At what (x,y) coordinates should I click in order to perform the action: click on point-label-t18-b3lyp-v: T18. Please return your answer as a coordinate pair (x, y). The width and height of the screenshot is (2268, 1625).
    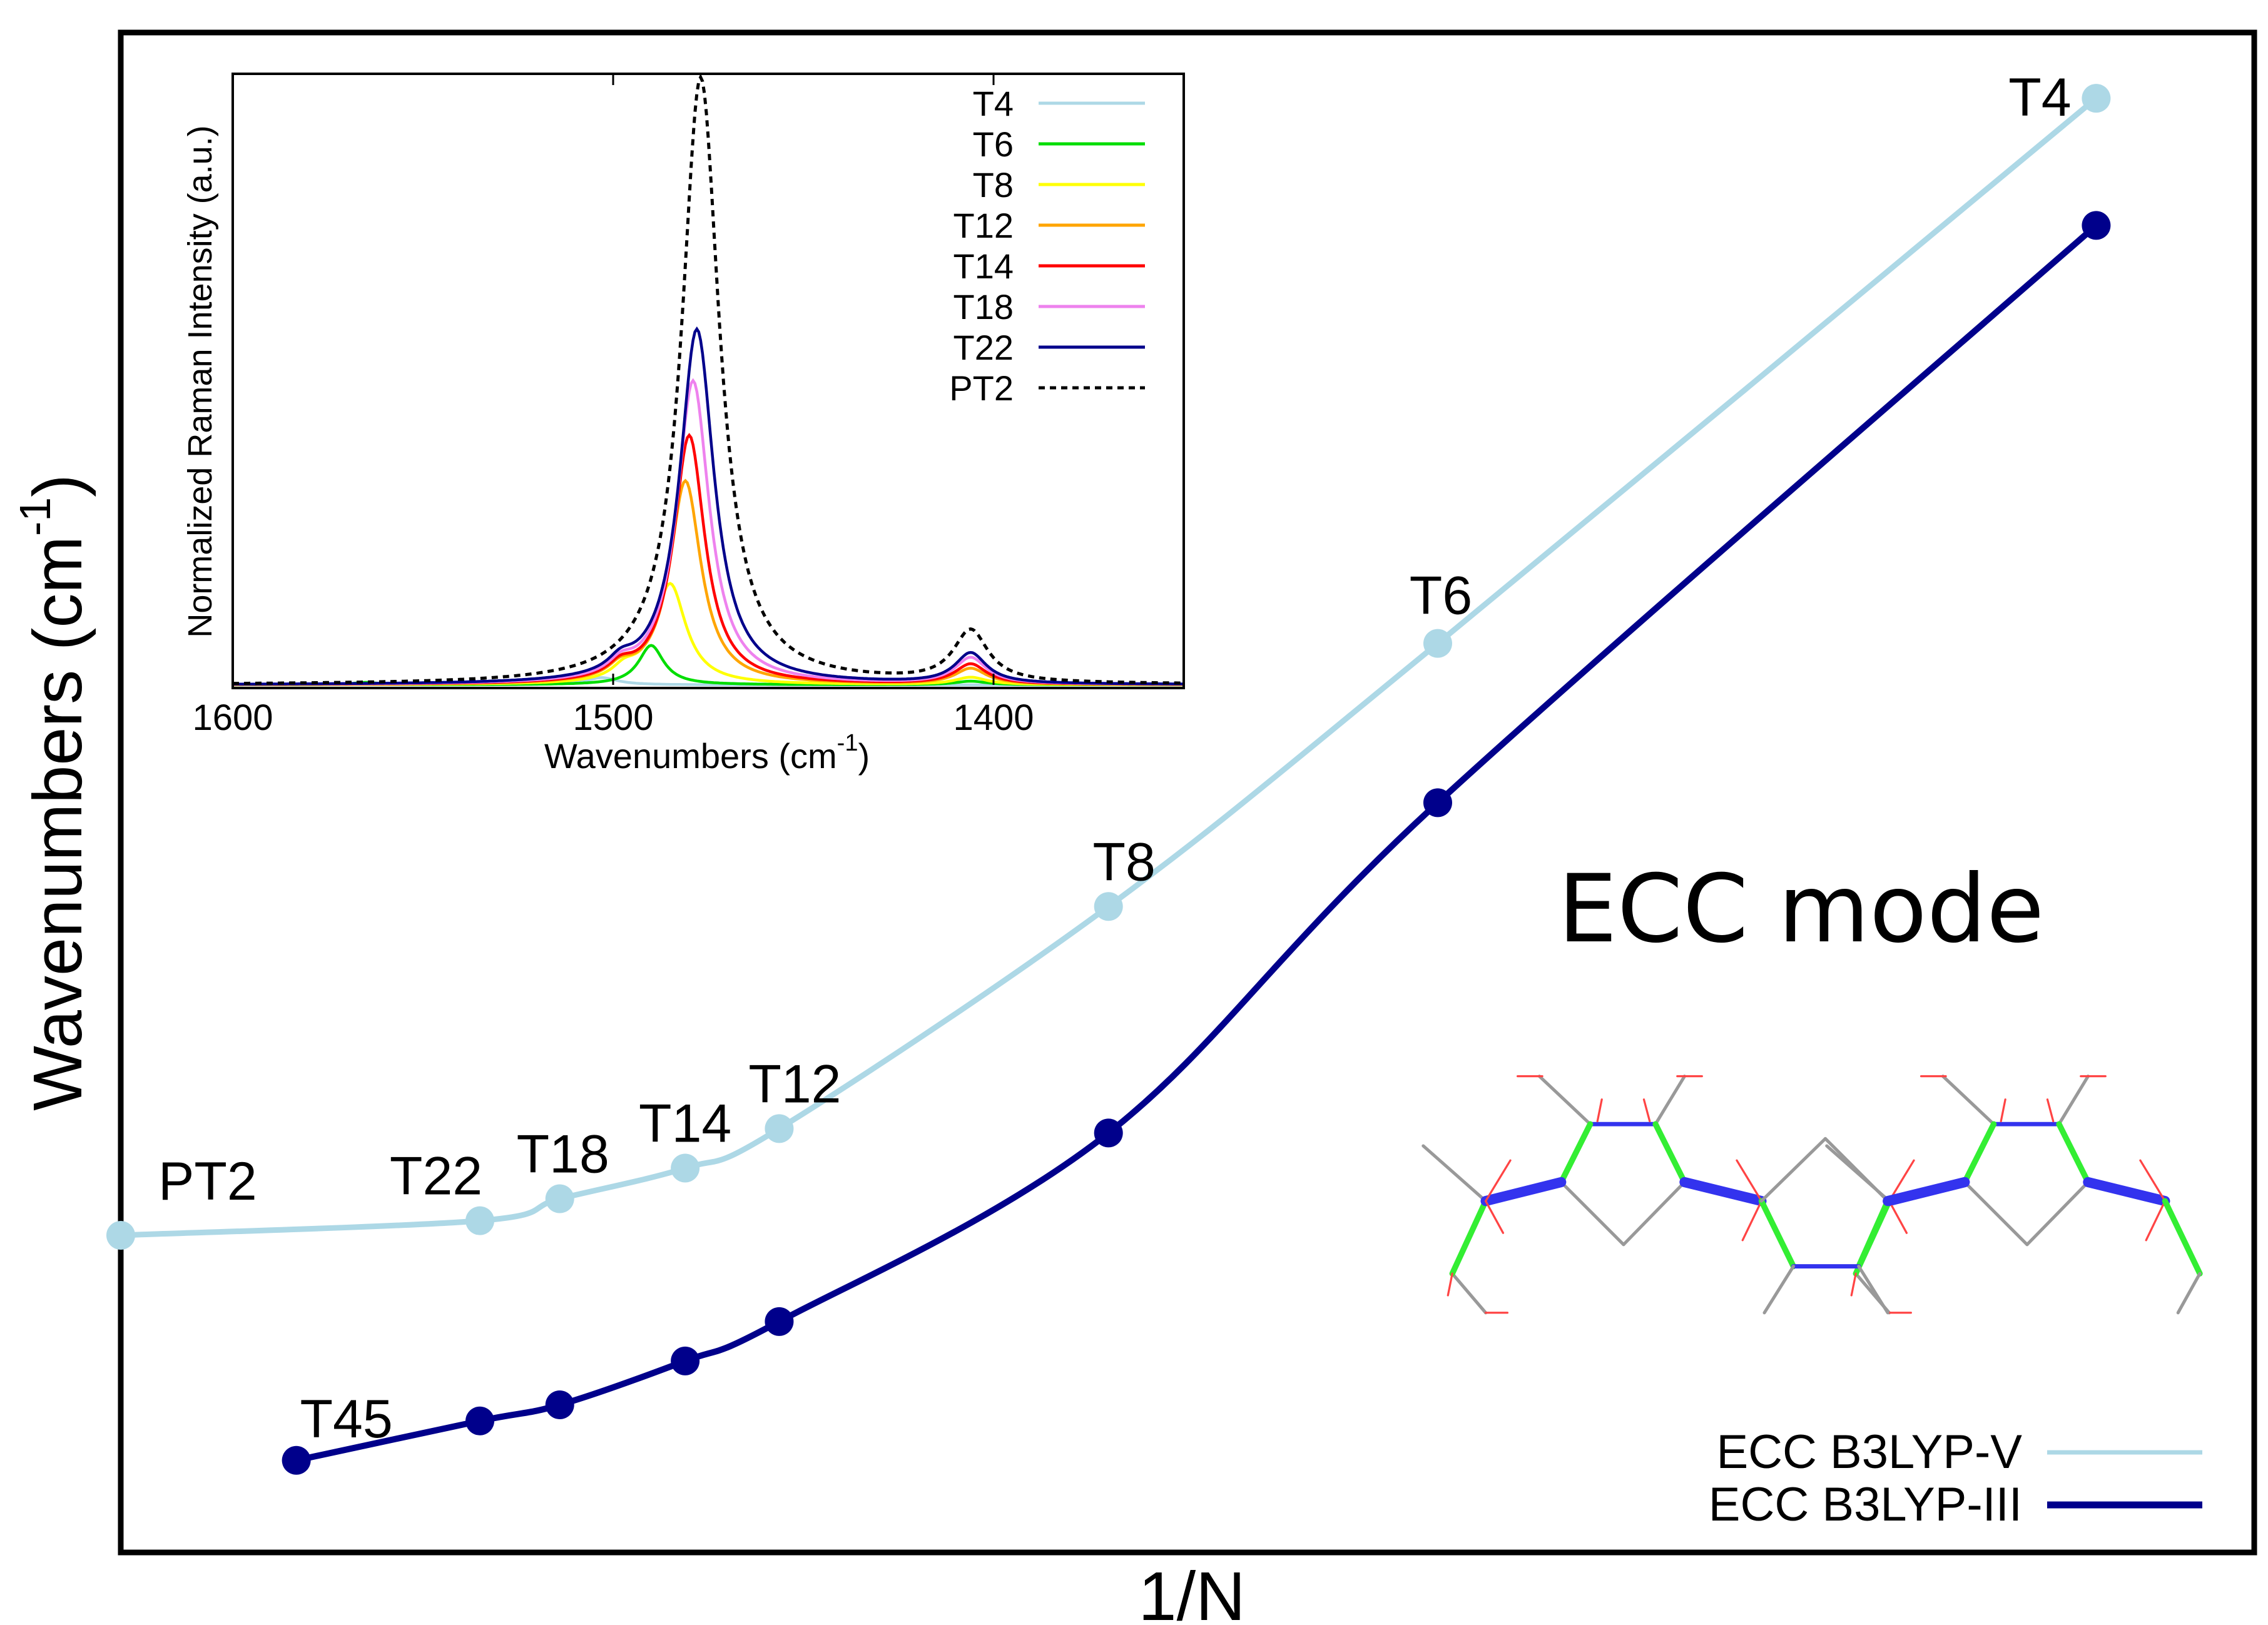
    Looking at the image, I should click on (563, 1155).